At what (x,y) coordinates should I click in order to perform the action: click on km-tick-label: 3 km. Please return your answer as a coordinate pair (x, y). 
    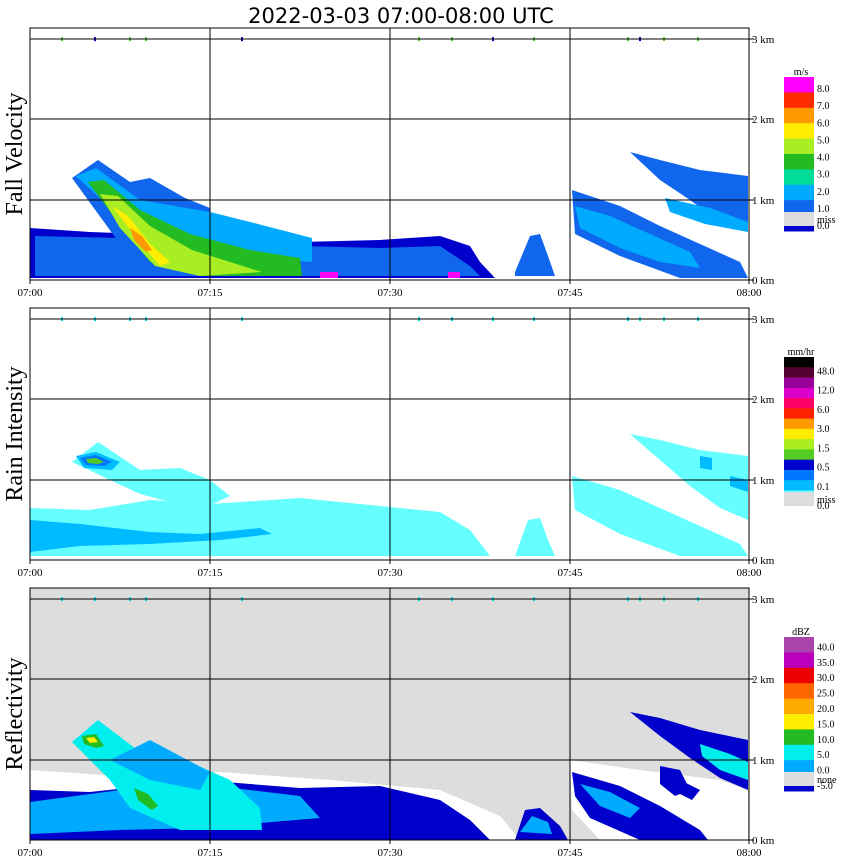
    Looking at the image, I should click on (763, 40).